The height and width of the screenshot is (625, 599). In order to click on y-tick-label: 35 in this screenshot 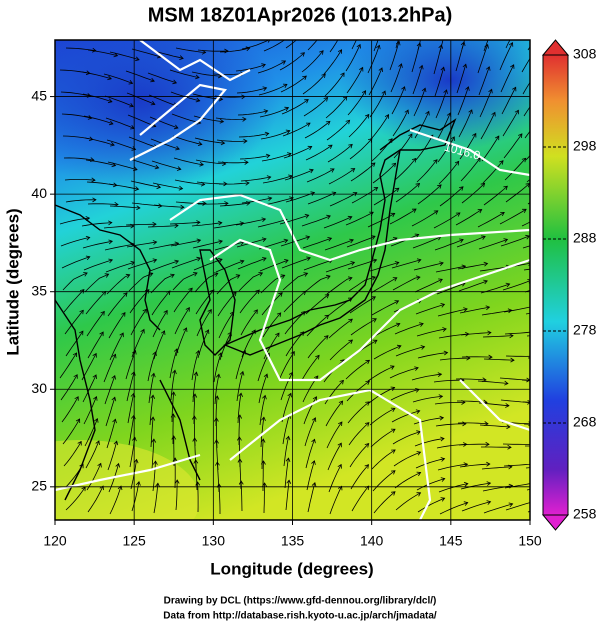, I will do `click(39, 290)`.